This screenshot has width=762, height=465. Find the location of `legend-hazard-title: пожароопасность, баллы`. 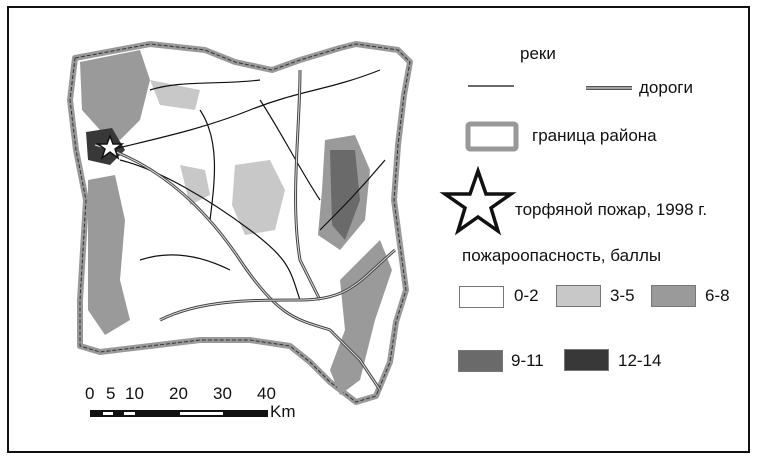

legend-hazard-title: пожароопасность, баллы is located at coordinates (562, 255).